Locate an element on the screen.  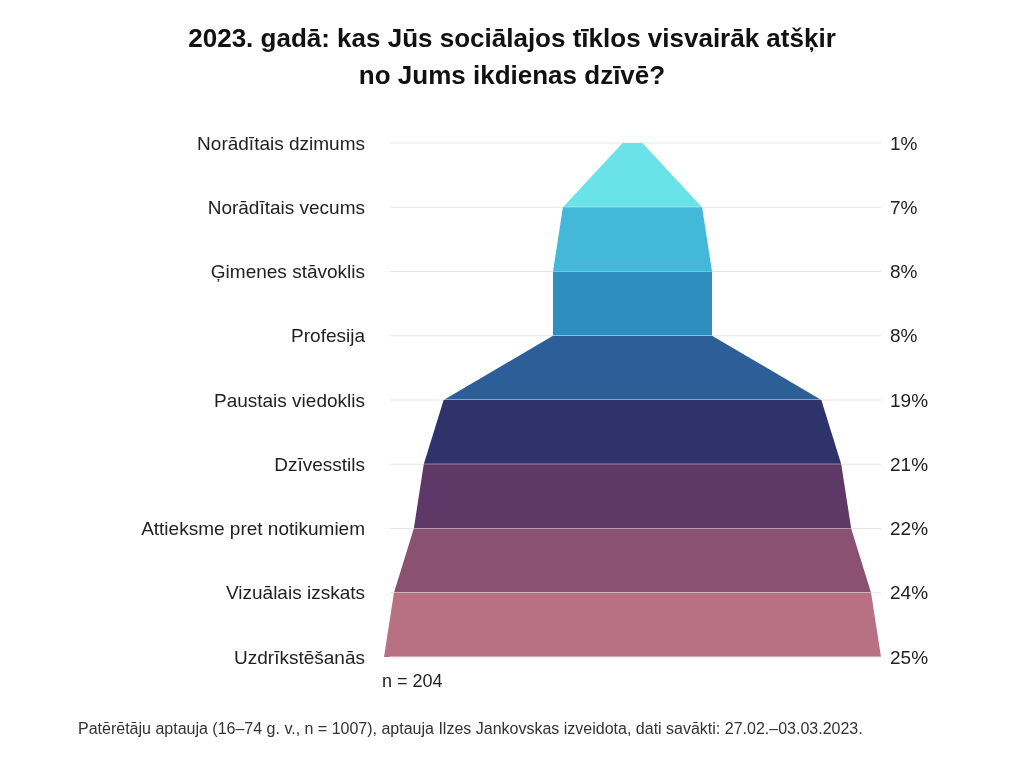
category-label: Dzīvesstils is located at coordinates (319, 464).